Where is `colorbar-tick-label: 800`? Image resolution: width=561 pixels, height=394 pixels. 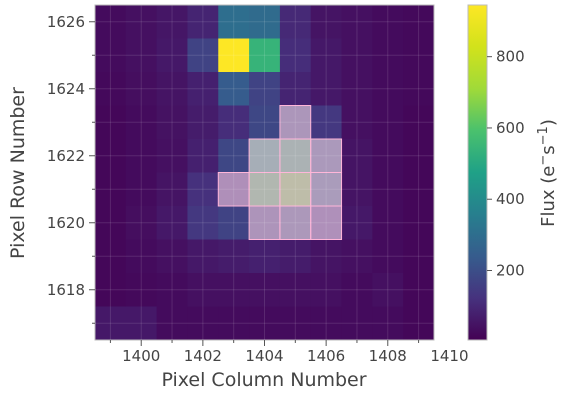
colorbar-tick-label: 800 is located at coordinates (510, 57).